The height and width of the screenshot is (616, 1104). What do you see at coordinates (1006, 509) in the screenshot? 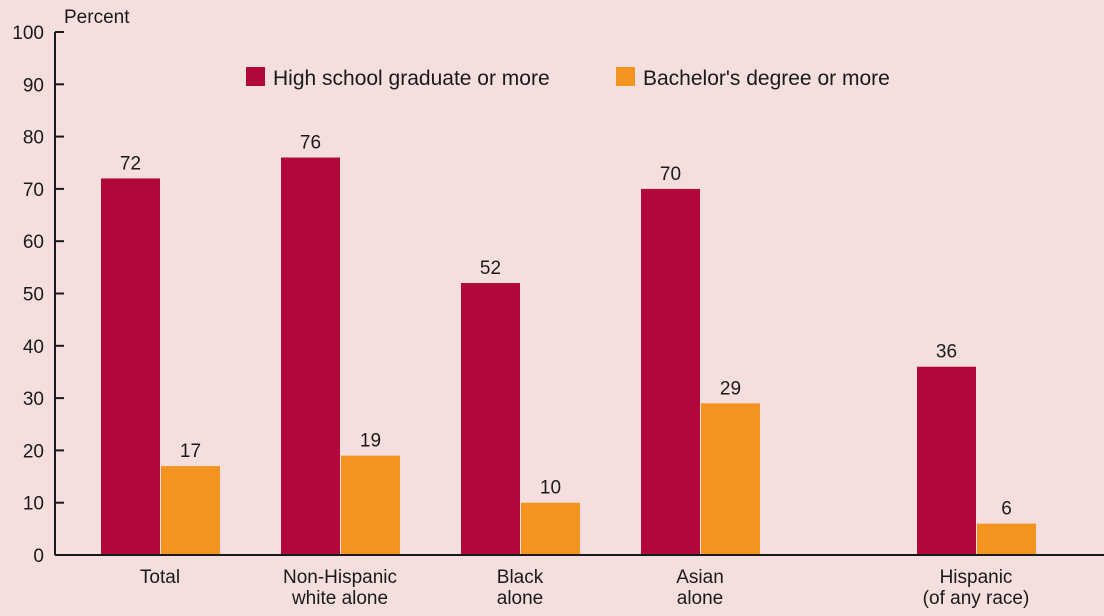
I see `data-label: 6` at bounding box center [1006, 509].